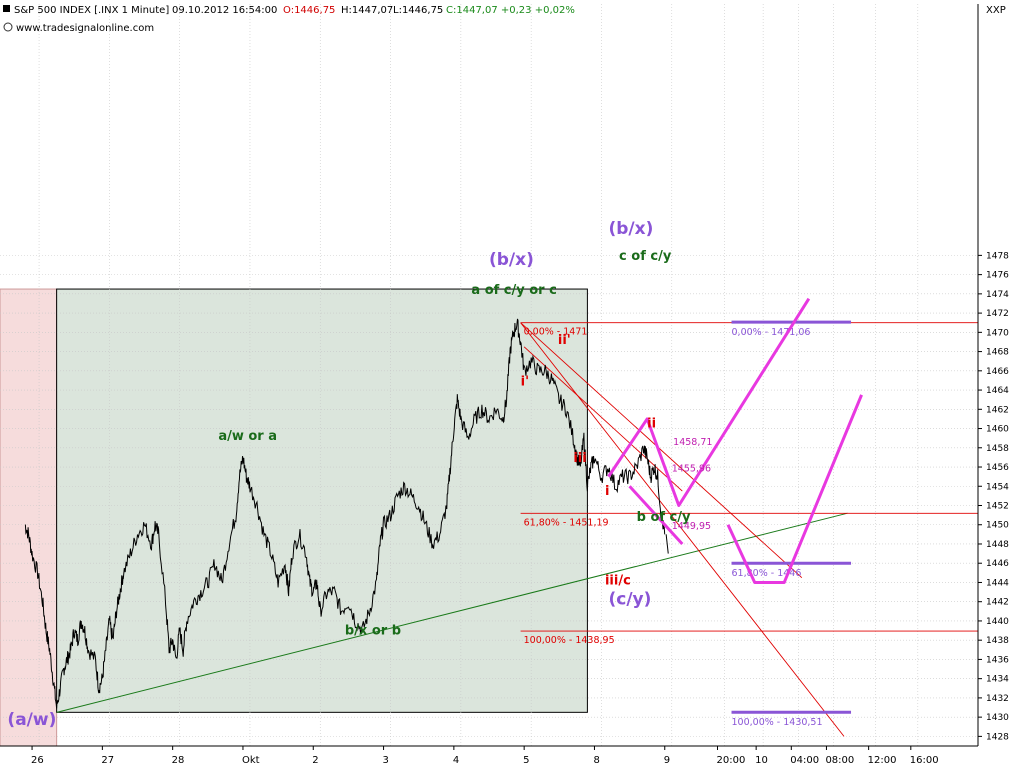  I want to click on x-tick-label: 04:00, so click(804, 760).